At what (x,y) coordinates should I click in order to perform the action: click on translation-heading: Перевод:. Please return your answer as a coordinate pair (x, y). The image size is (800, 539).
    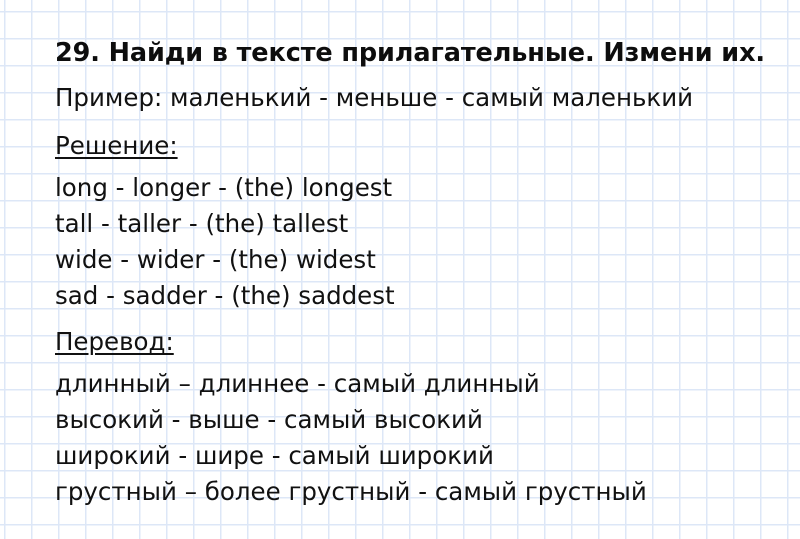
    Looking at the image, I should click on (114, 341).